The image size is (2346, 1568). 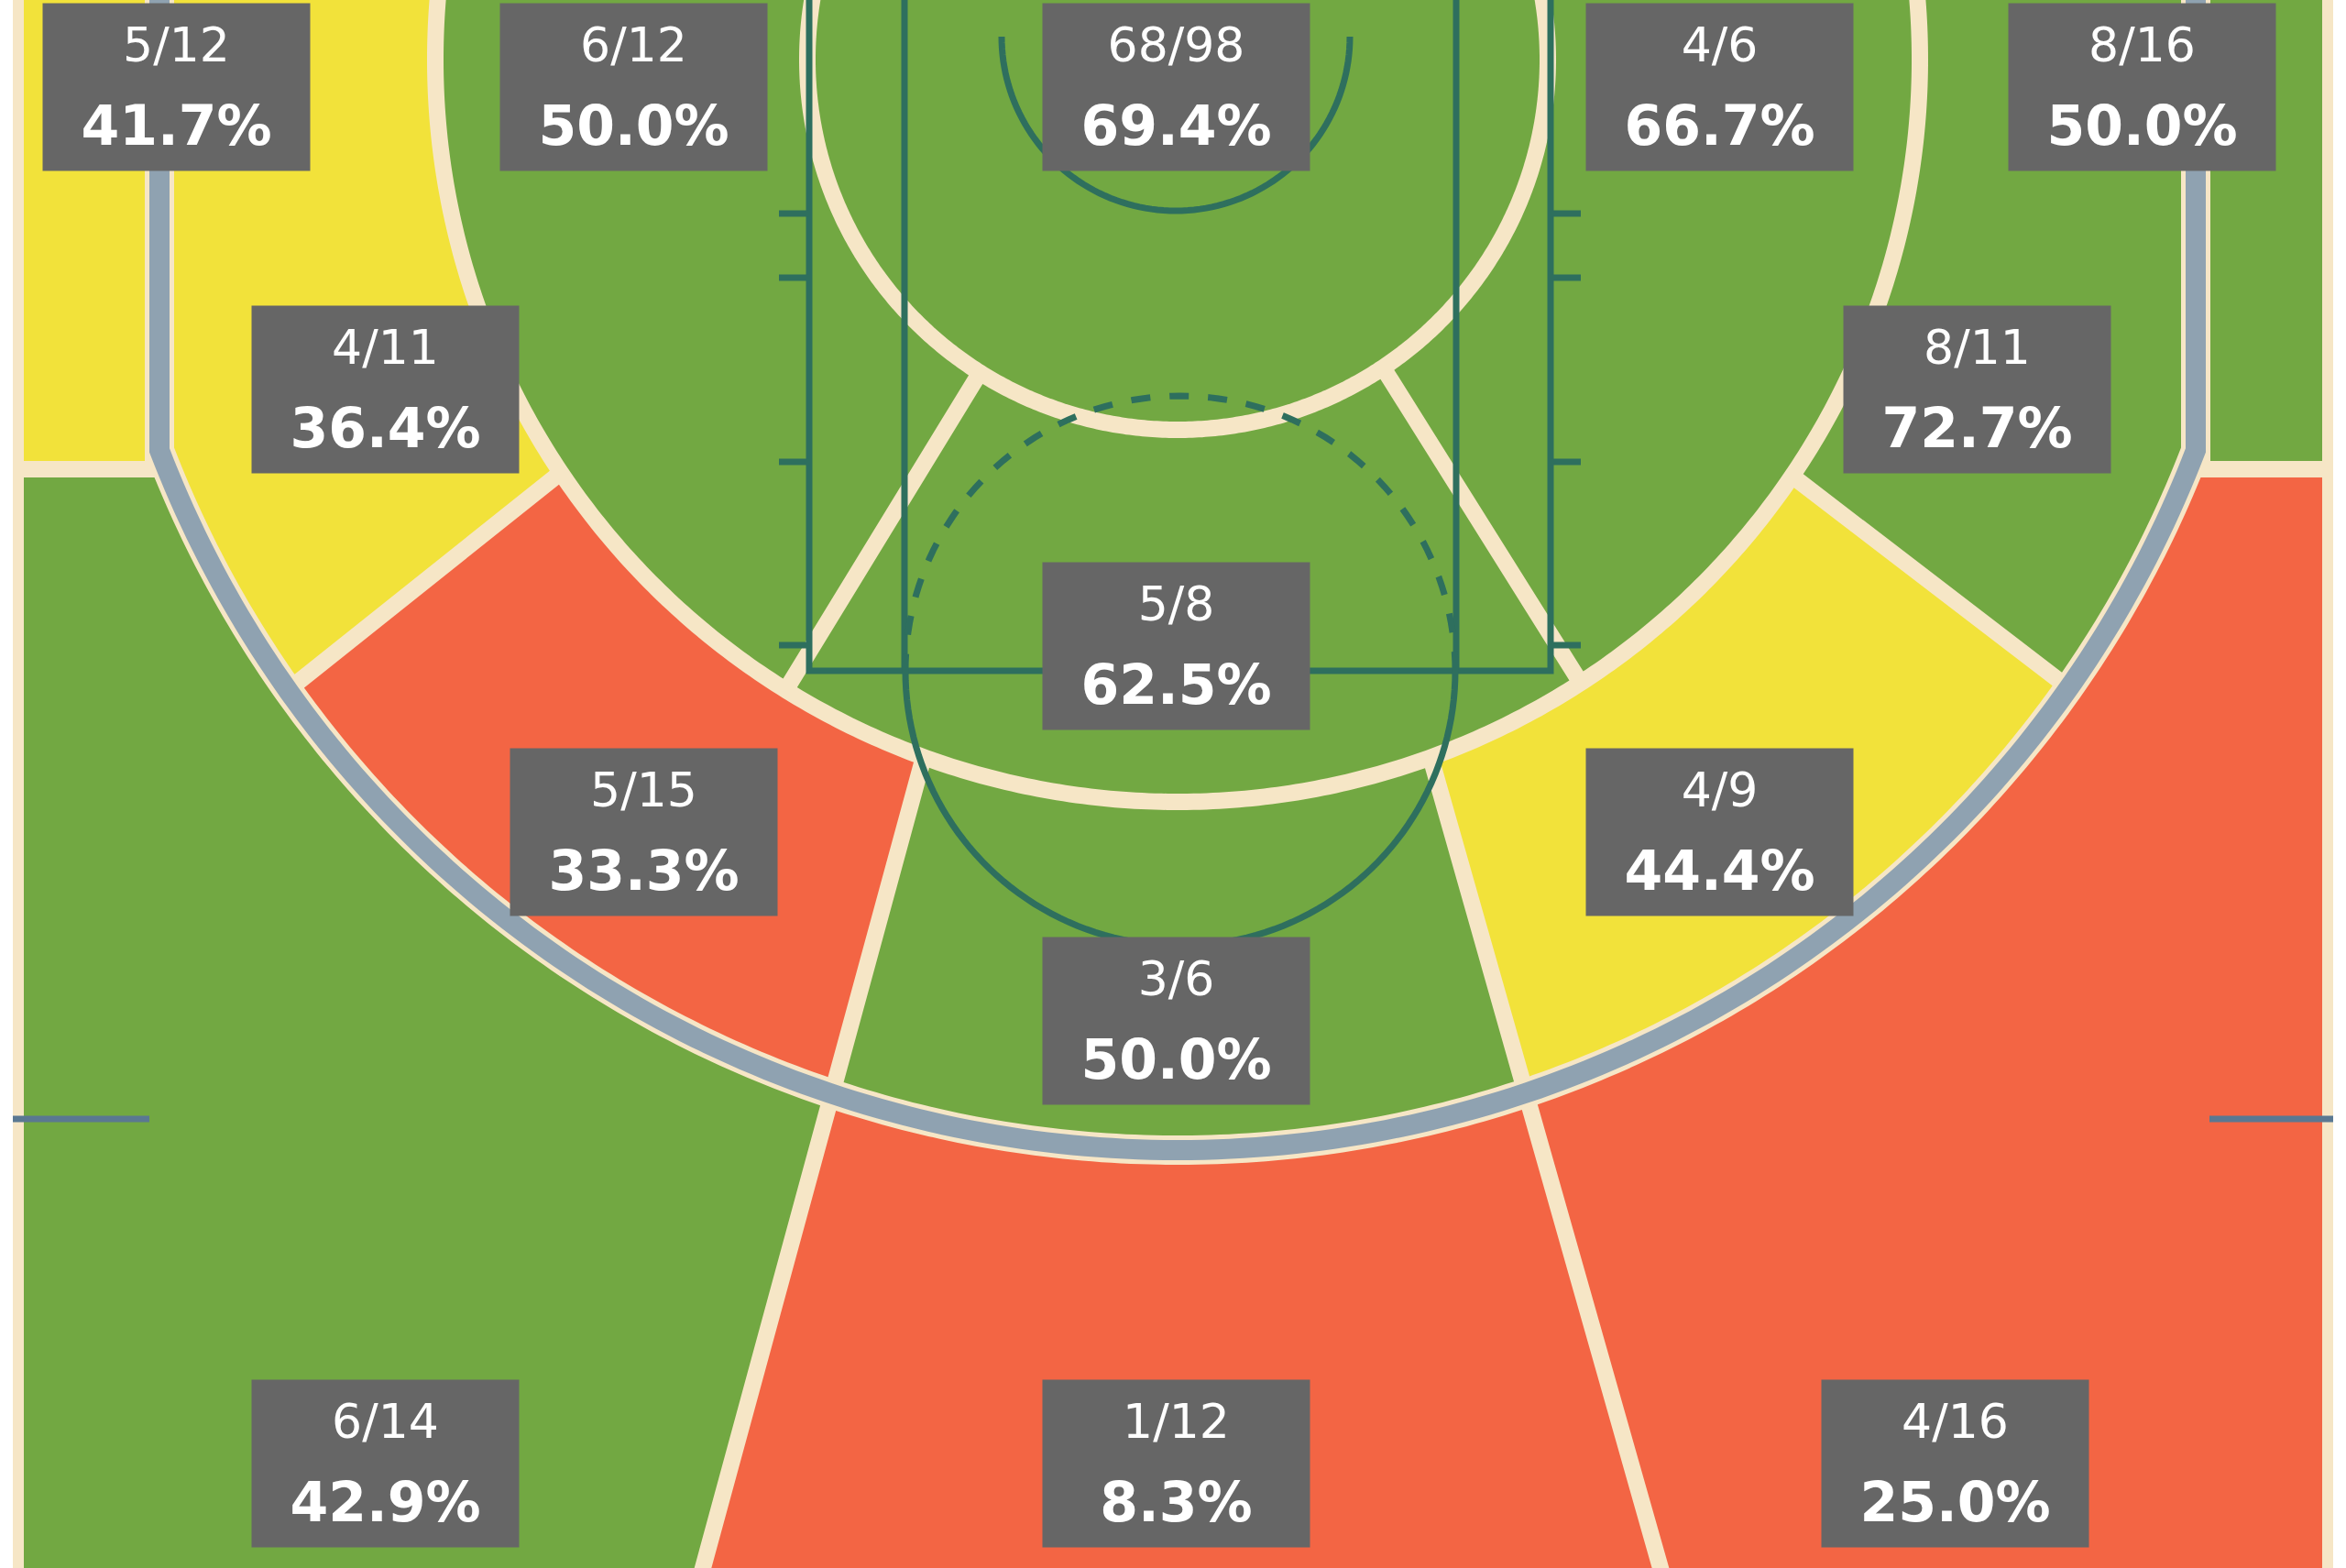 What do you see at coordinates (1176, 646) in the screenshot?
I see `data-label: 5/8 62.5%` at bounding box center [1176, 646].